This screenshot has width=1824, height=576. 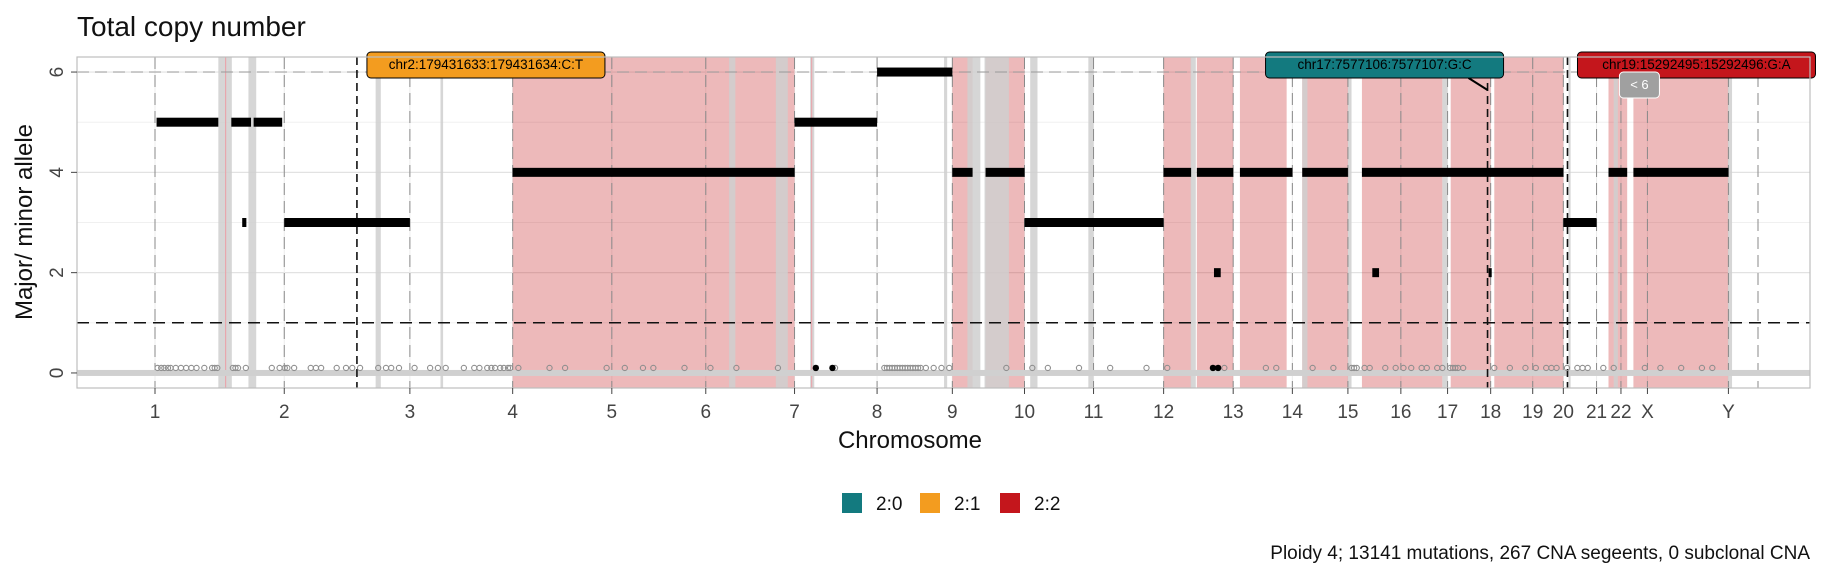 I want to click on legend-label: 2:0, so click(x=889, y=504).